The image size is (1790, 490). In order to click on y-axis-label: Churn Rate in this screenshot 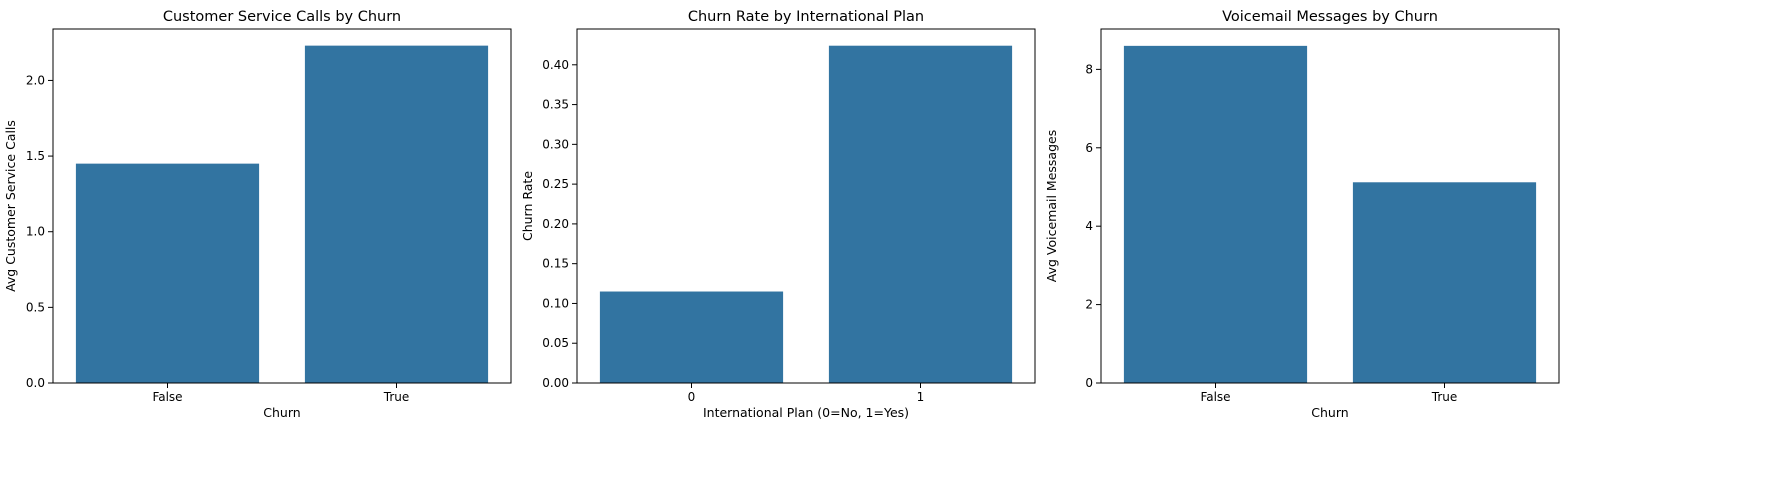, I will do `click(527, 206)`.